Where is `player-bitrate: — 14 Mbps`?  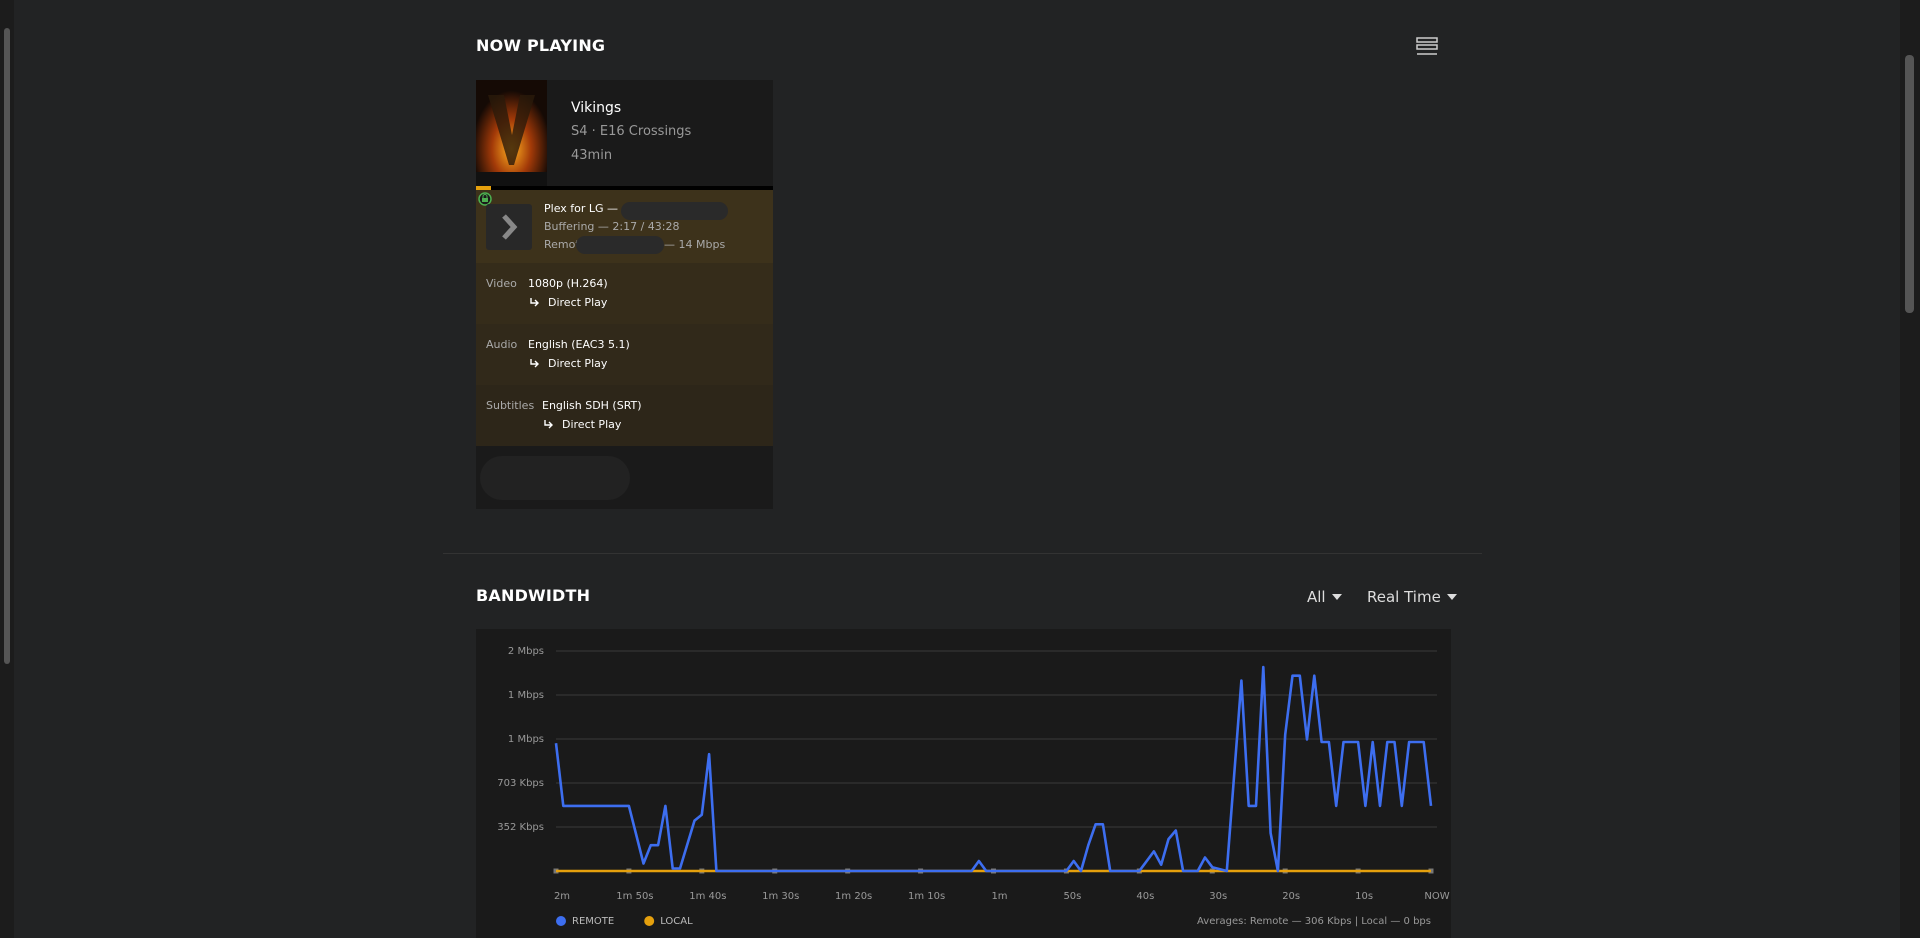
player-bitrate: — 14 Mbps is located at coordinates (695, 244).